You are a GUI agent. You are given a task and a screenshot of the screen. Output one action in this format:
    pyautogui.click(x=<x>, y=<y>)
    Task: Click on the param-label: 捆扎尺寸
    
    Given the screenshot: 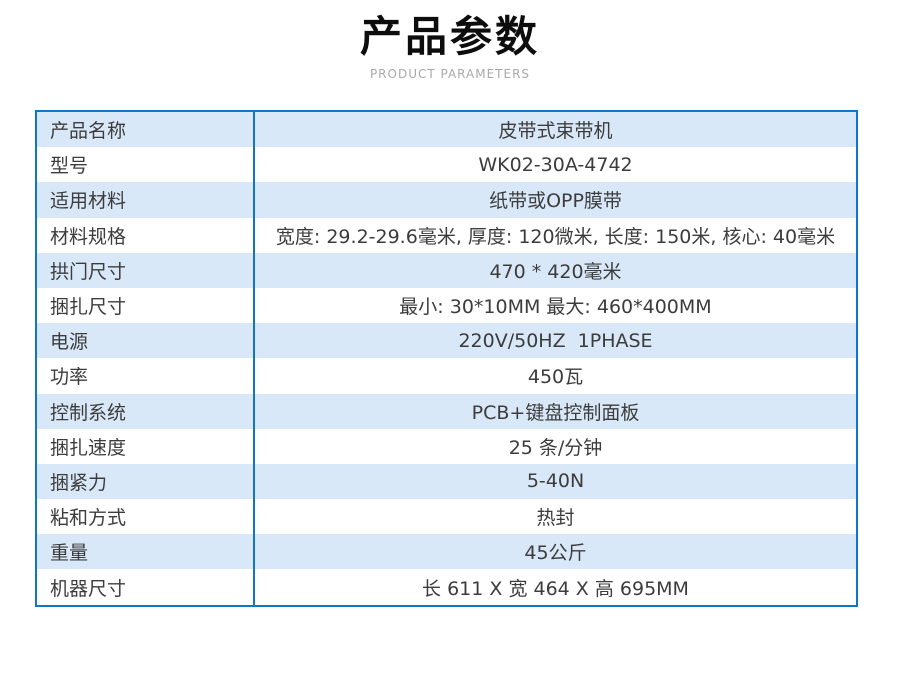 What is the action you would take?
    pyautogui.click(x=146, y=305)
    